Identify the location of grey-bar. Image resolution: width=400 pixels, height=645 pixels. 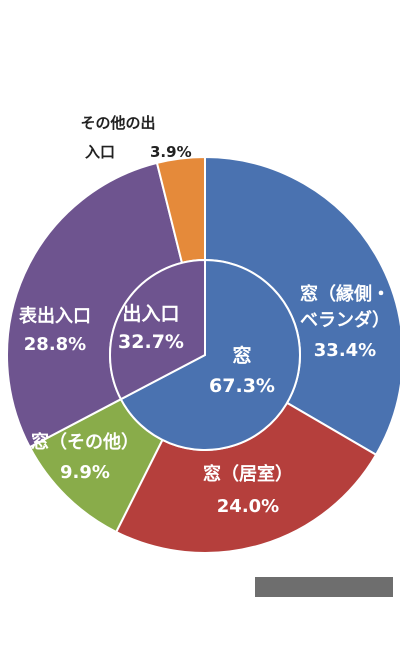
(324, 587).